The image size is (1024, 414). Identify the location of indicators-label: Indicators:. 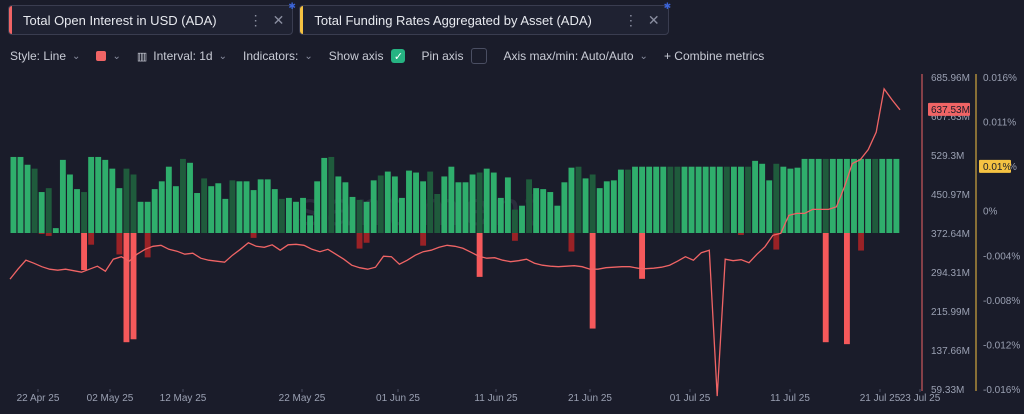
(271, 56).